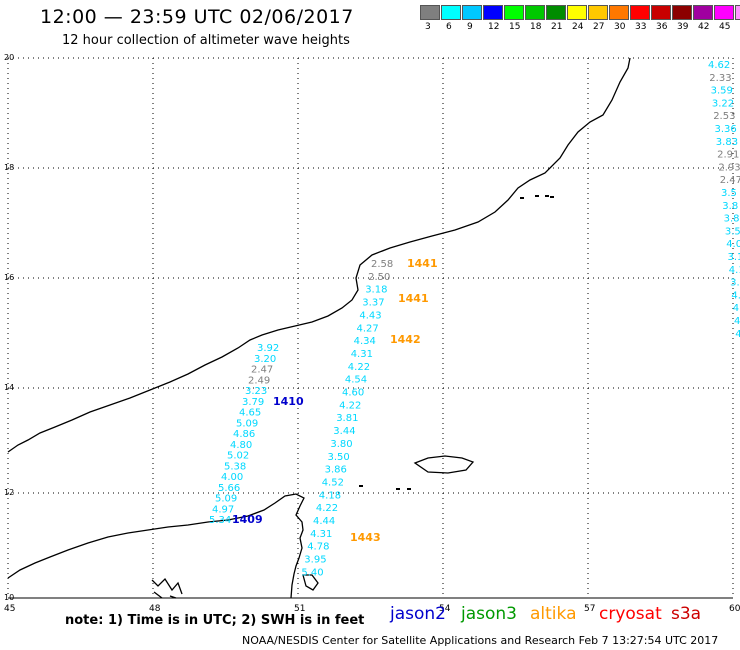 This screenshot has width=740, height=650. I want to click on satellite-label-jason3: jason3, so click(489, 614).